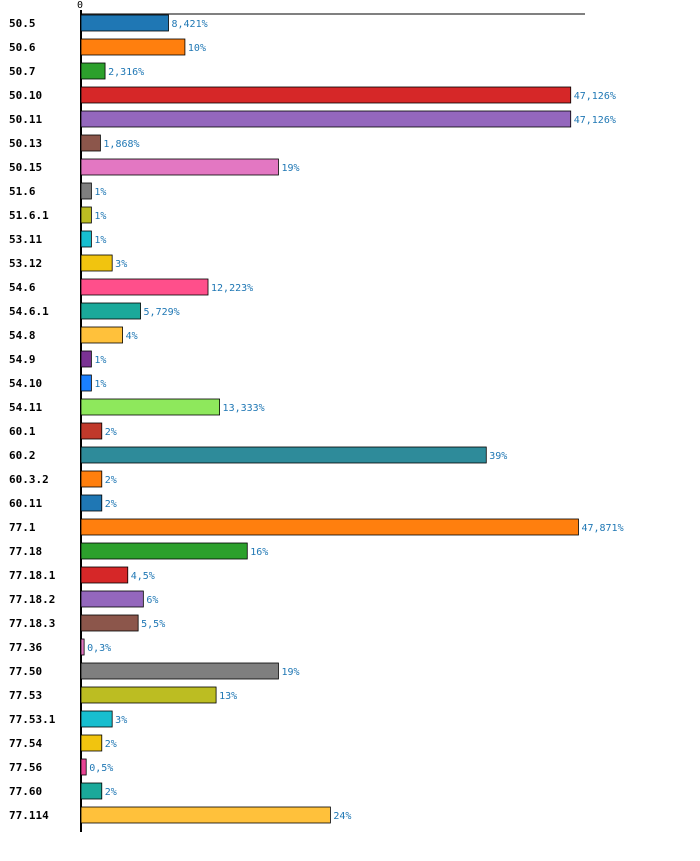 This screenshot has width=700, height=861. I want to click on value-label-53-12: 3%, so click(121, 264).